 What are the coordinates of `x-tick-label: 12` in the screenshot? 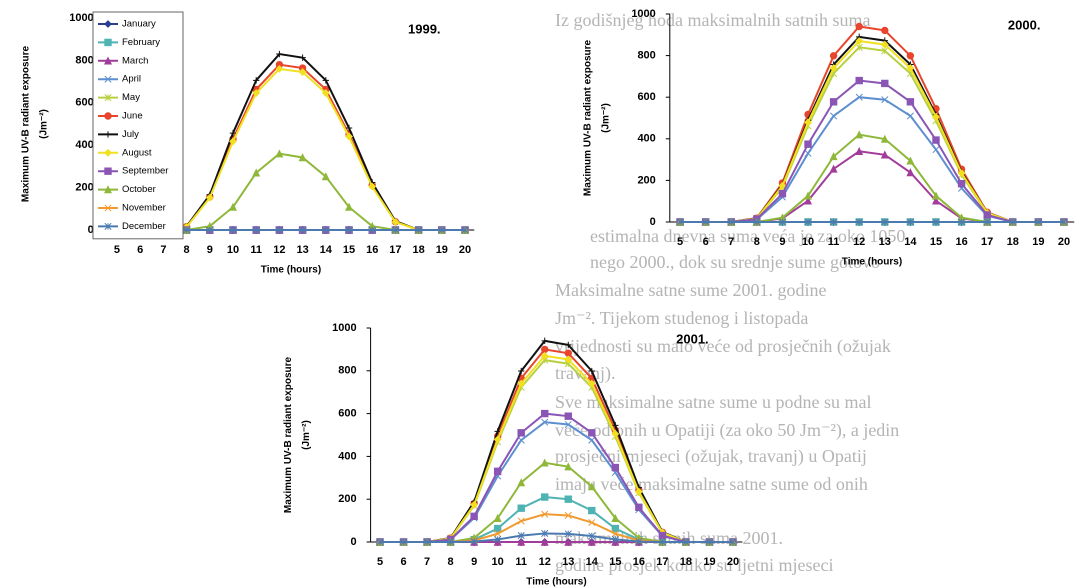 It's located at (279, 250).